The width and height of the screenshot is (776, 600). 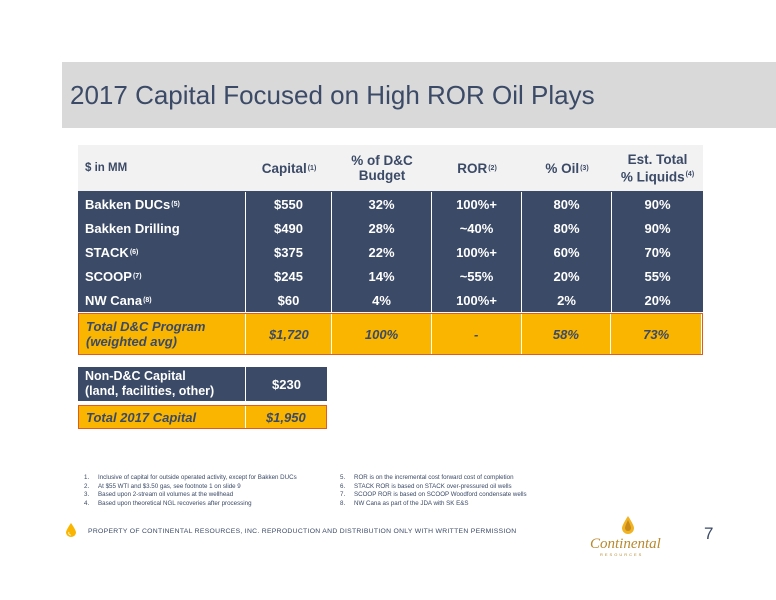 What do you see at coordinates (162, 384) in the screenshot?
I see `non-dc-name: Non-D&C Capital (land, facilities, other)` at bounding box center [162, 384].